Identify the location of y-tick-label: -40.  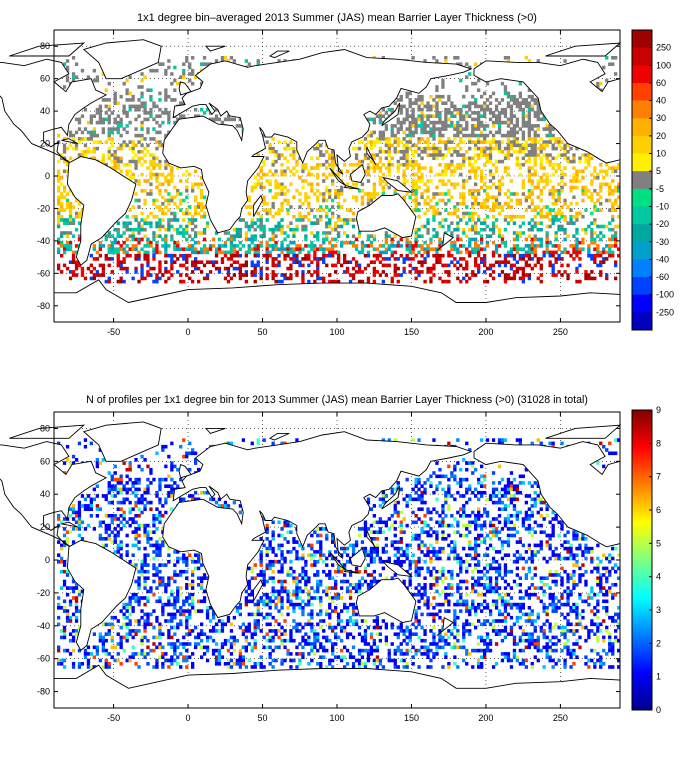
(43, 241).